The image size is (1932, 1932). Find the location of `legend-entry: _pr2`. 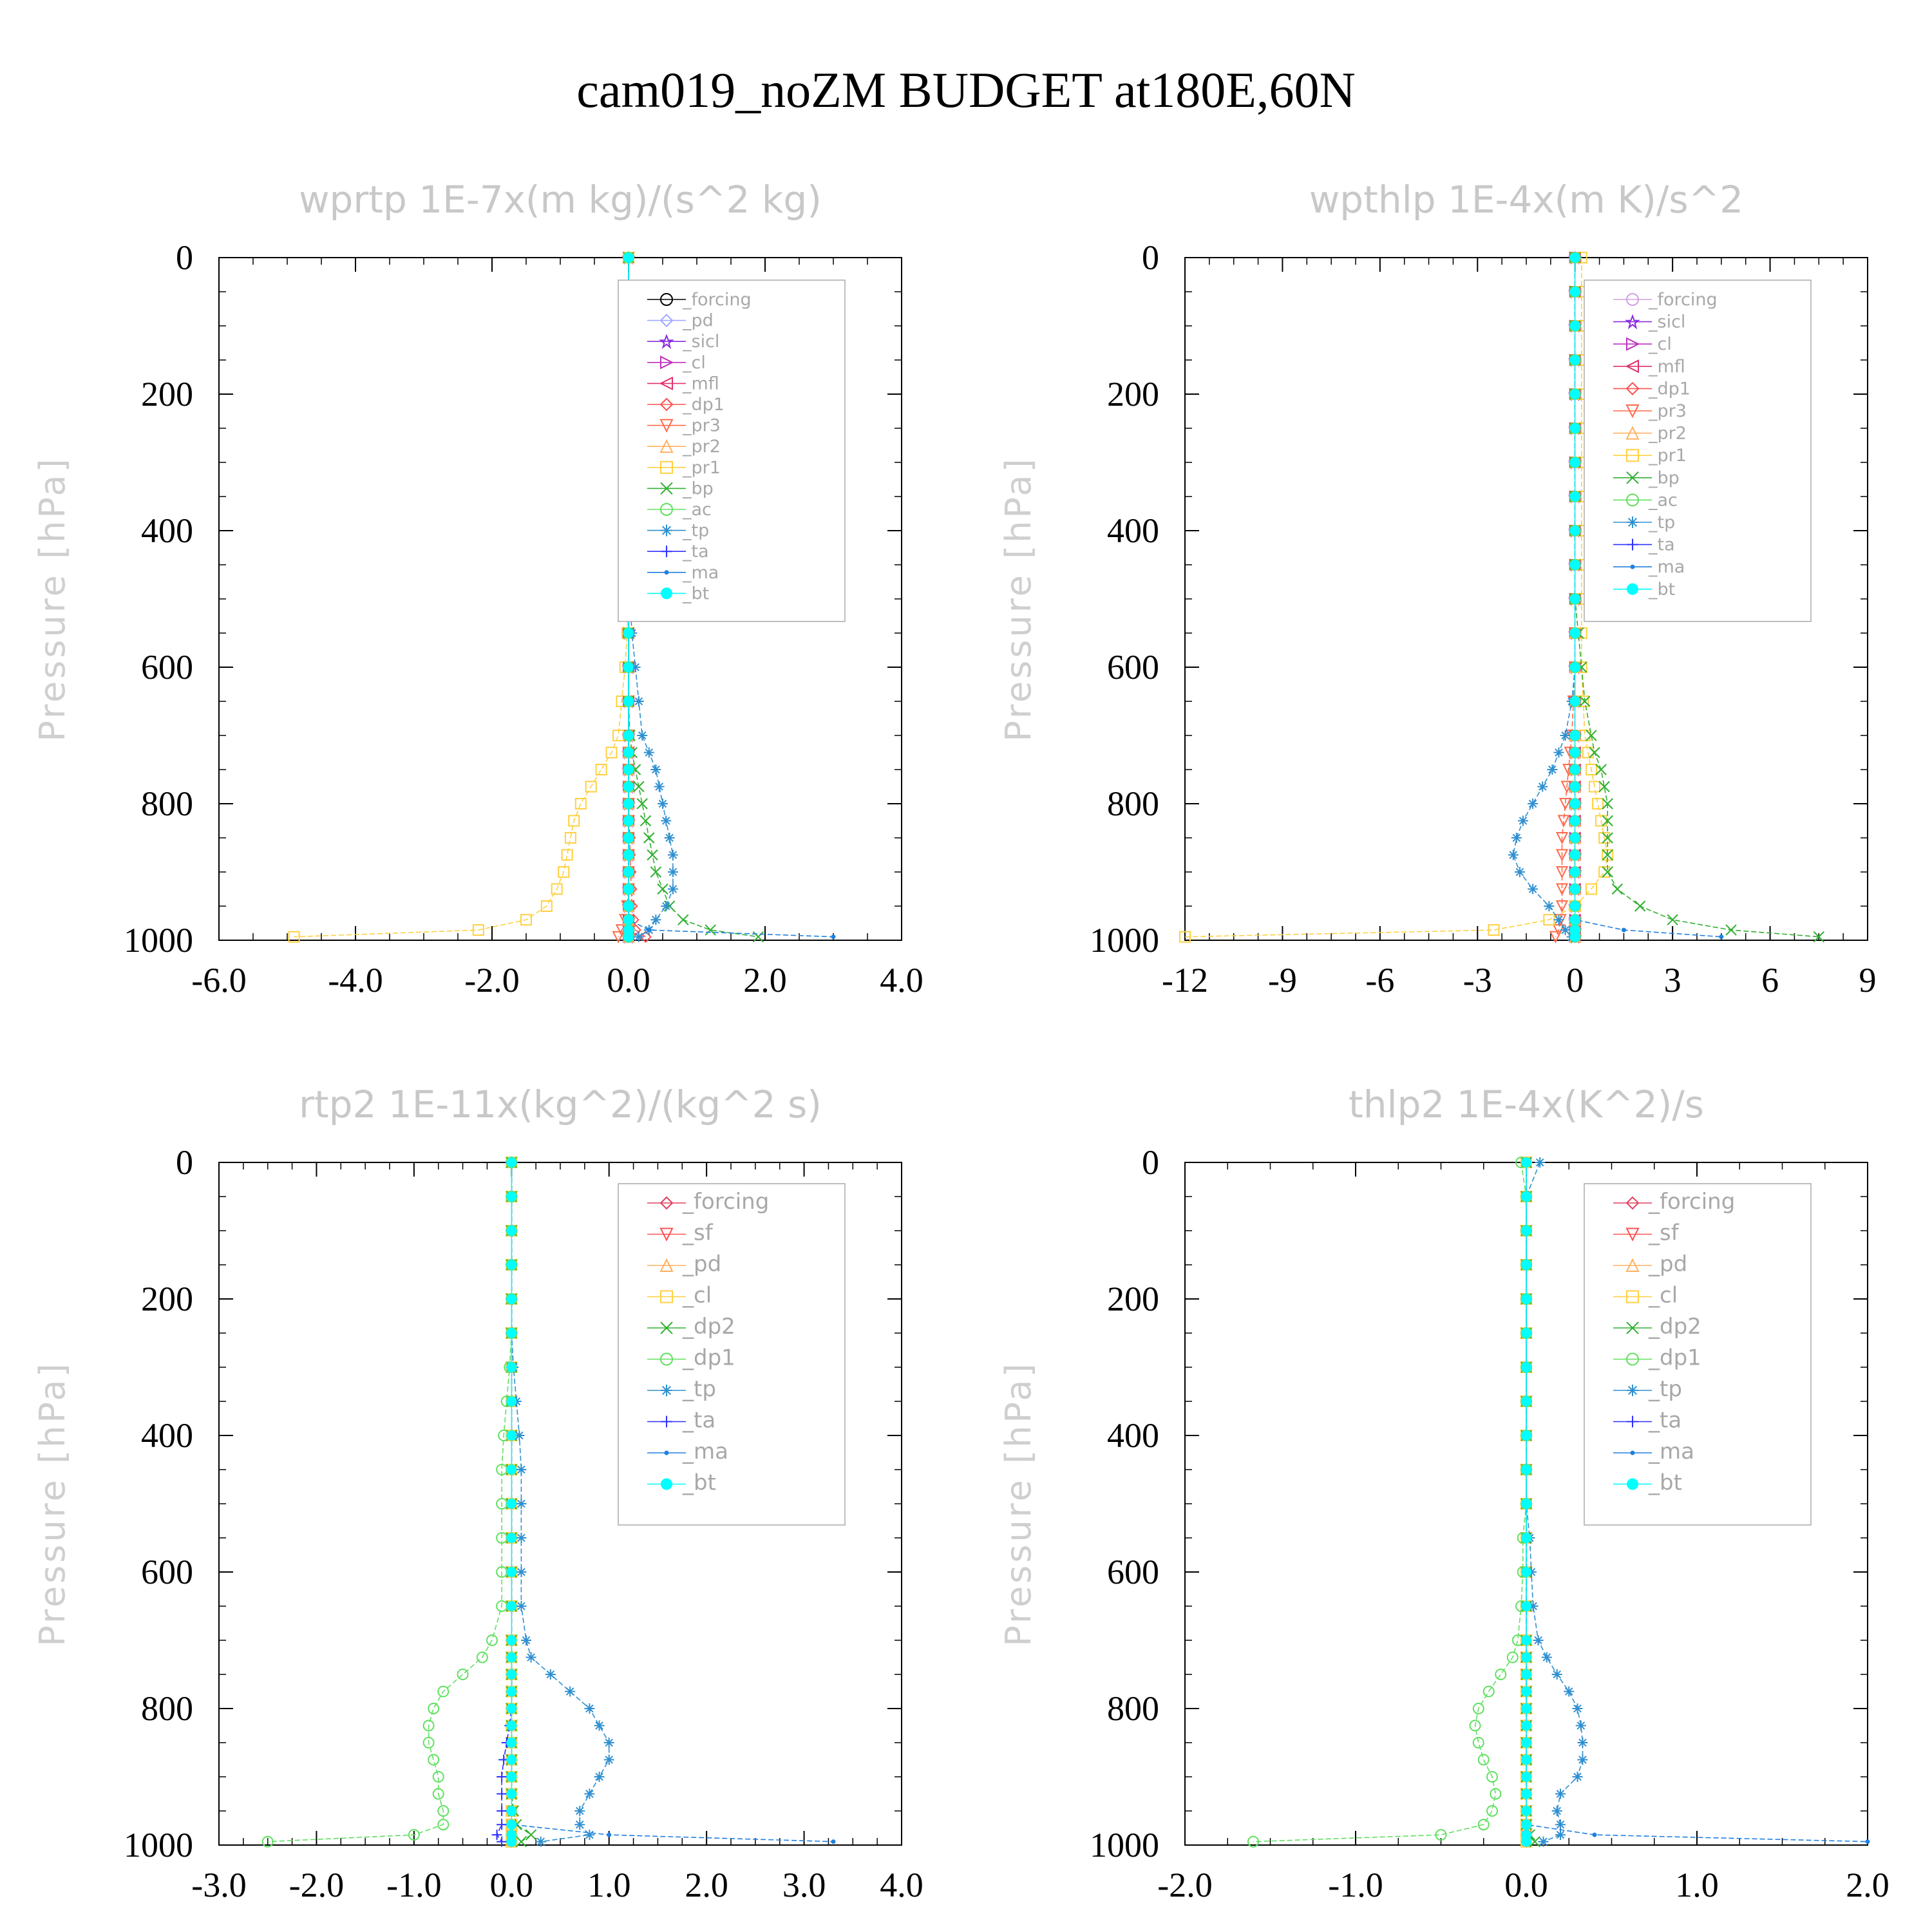

legend-entry: _pr2 is located at coordinates (1650, 434).